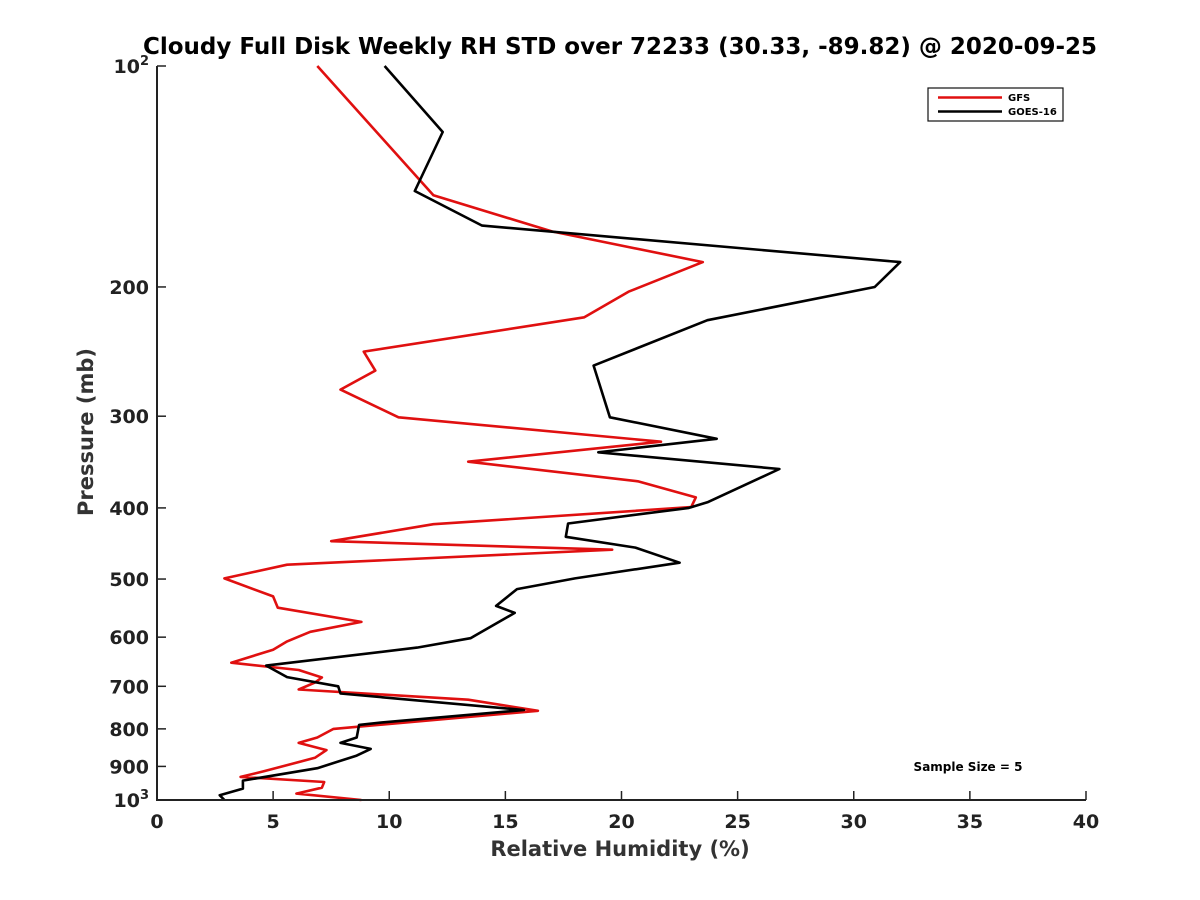 The height and width of the screenshot is (900, 1200). I want to click on legend-label-goes-16: GOES-16, so click(1032, 112).